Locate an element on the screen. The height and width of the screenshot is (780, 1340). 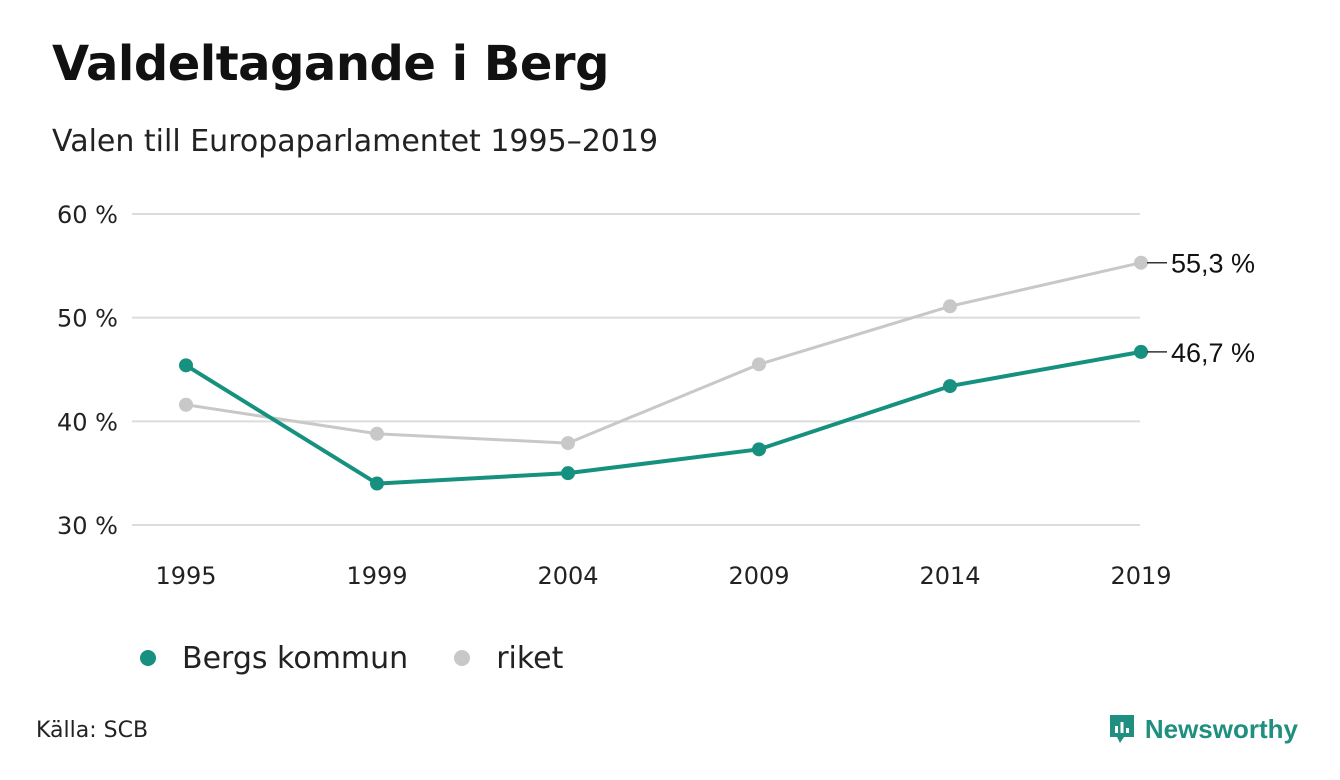
end-label: 46,7 % is located at coordinates (1213, 353).